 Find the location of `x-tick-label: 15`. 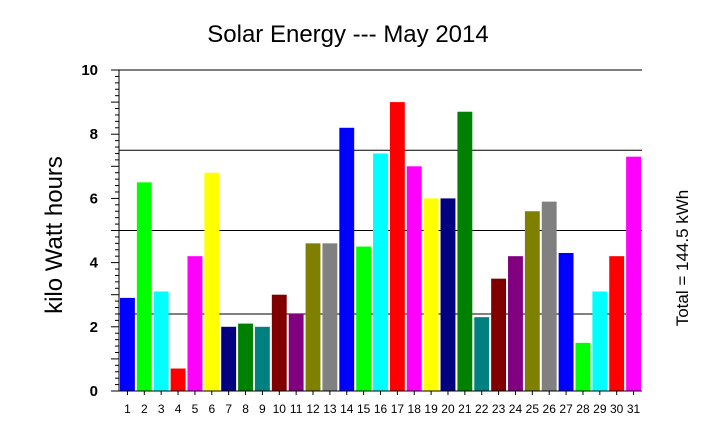

x-tick-label: 15 is located at coordinates (364, 409).